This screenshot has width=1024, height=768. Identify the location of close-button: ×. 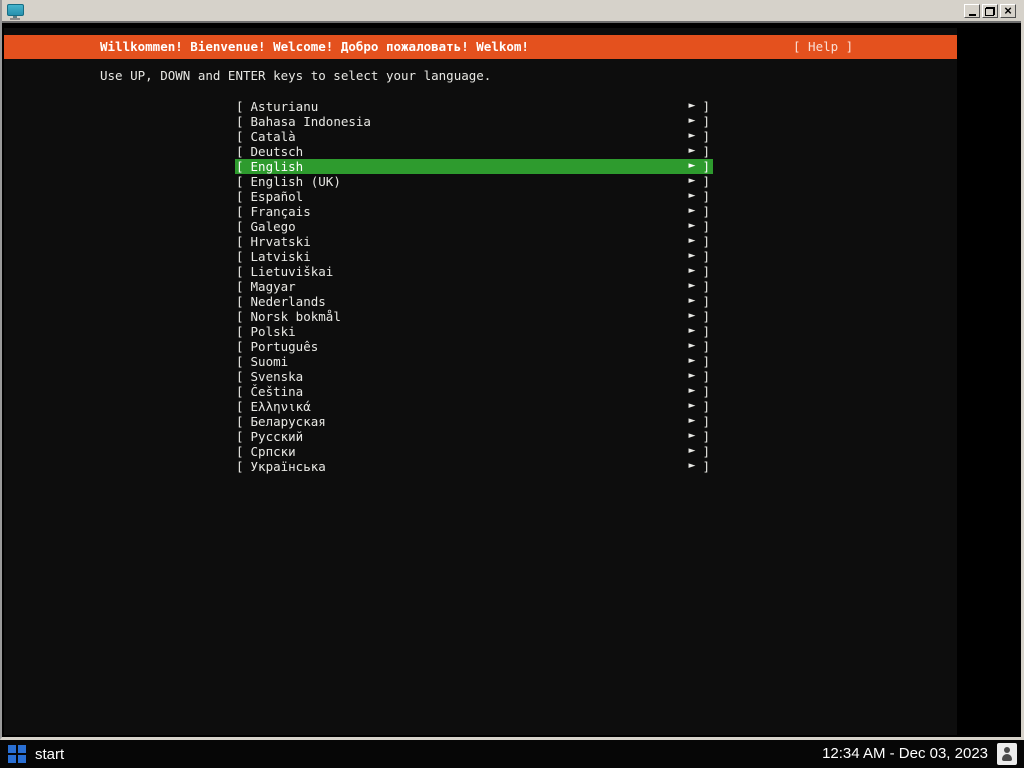
(1008, 11).